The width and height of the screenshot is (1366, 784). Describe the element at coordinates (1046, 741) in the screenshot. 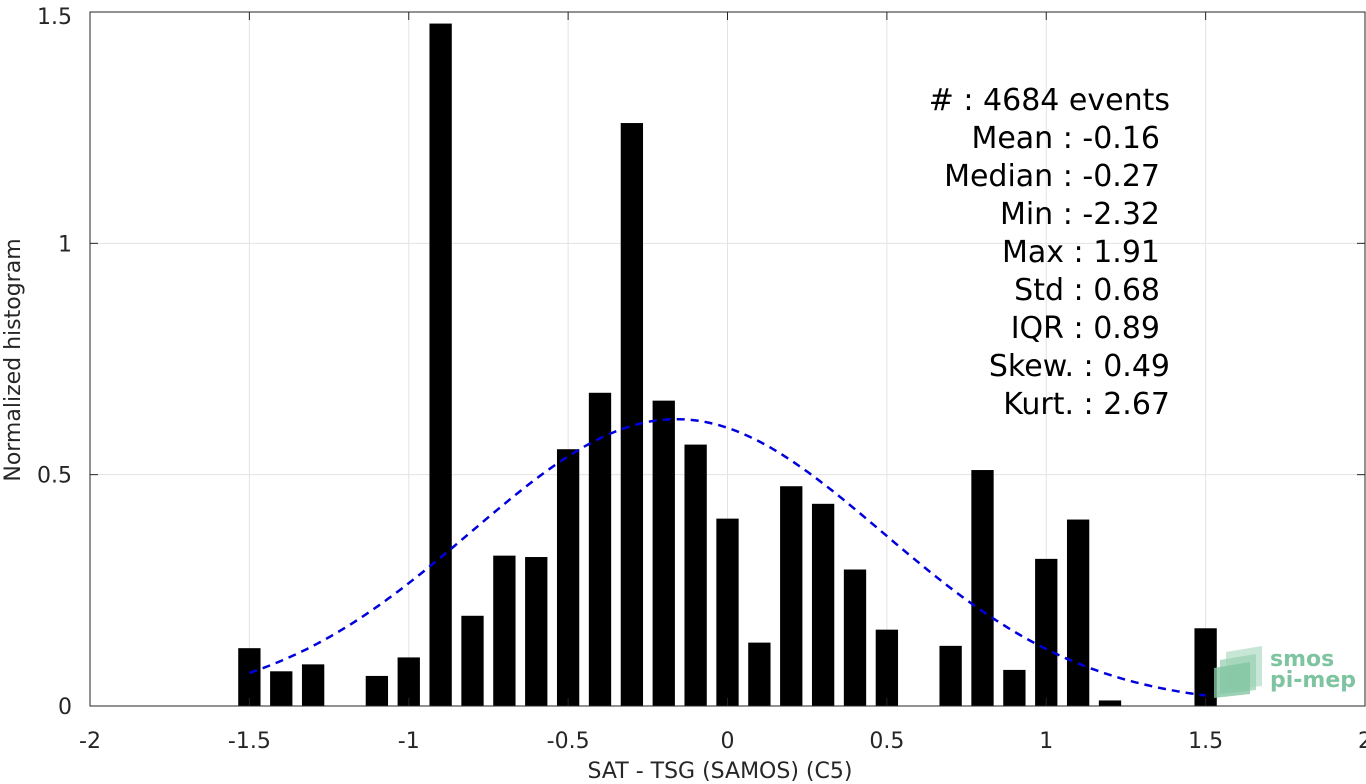

I see `x-tick-label: 1` at that location.